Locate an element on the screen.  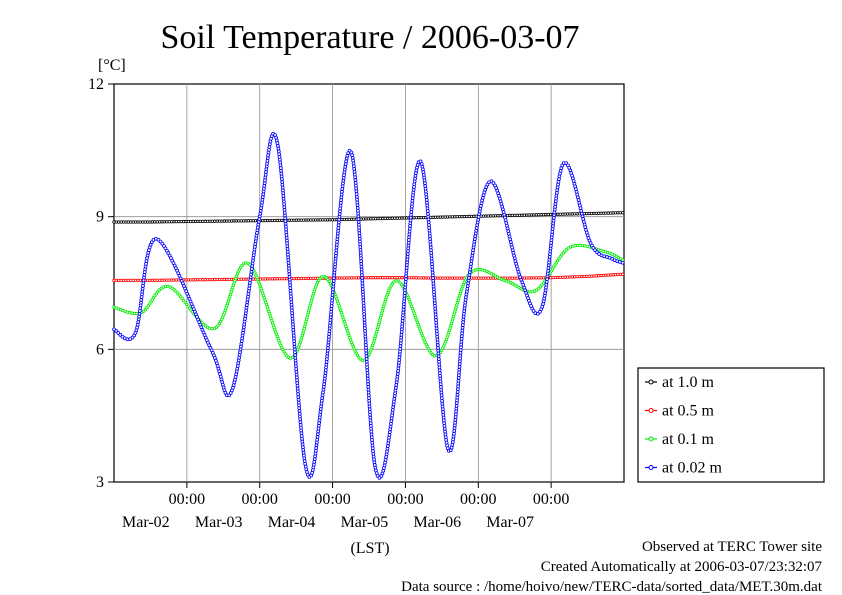
legend-label: at 0.1 m is located at coordinates (688, 439).